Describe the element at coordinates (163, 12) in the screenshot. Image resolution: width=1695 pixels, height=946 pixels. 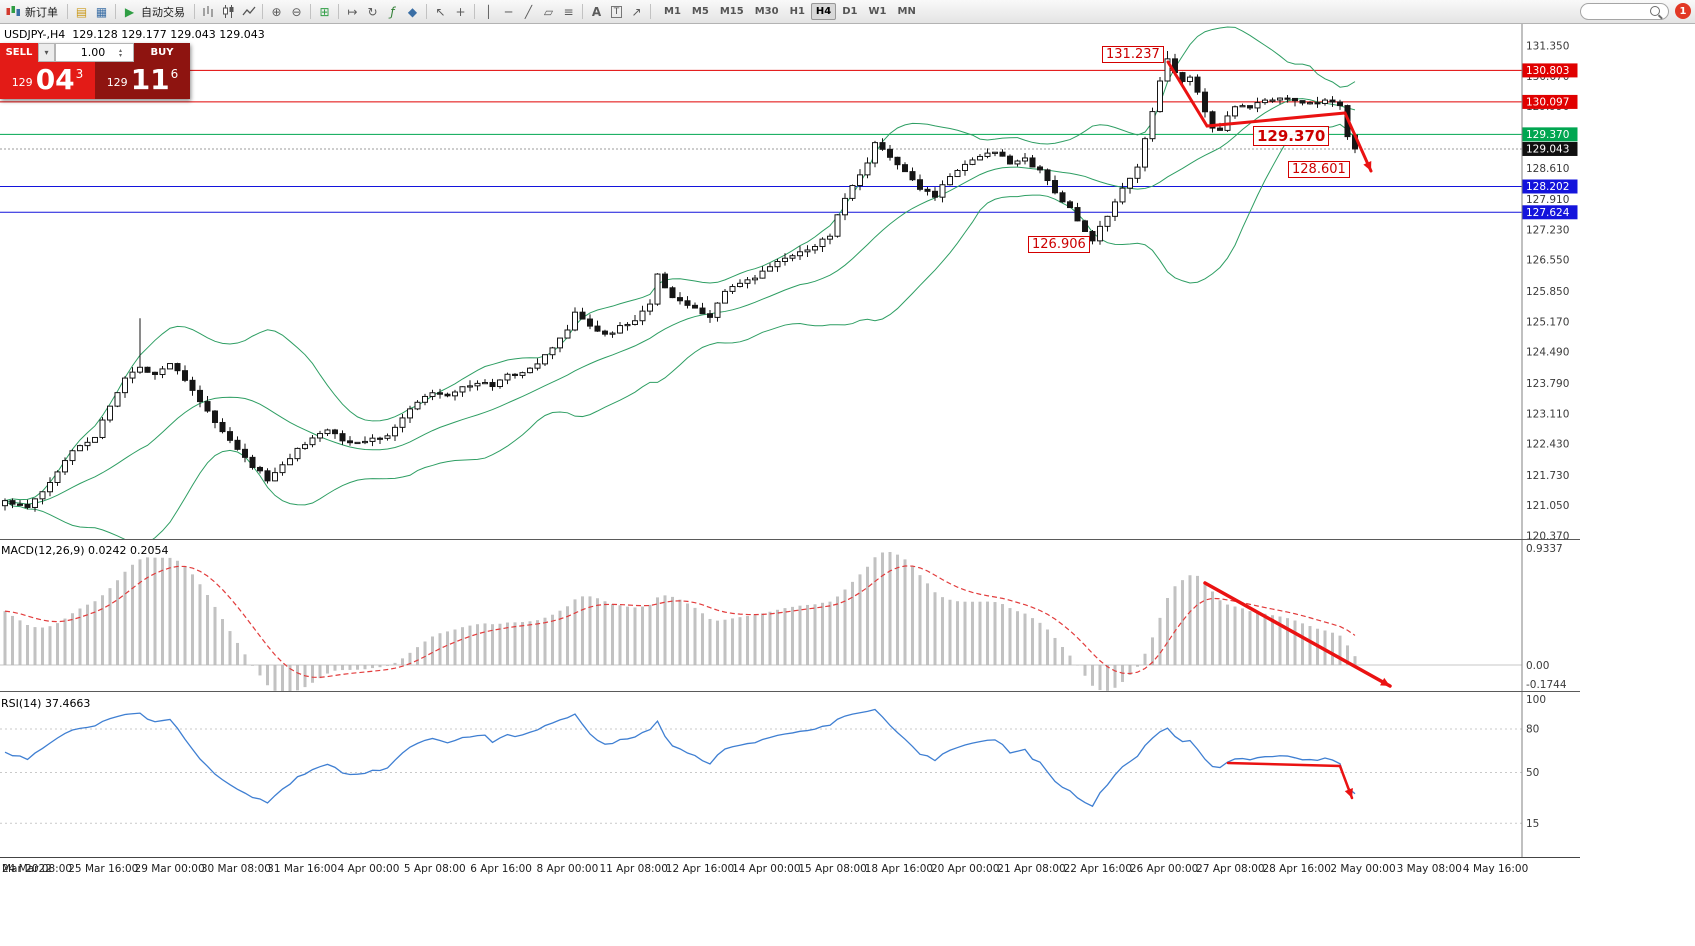
I see `autotrading-label: 自动交易` at that location.